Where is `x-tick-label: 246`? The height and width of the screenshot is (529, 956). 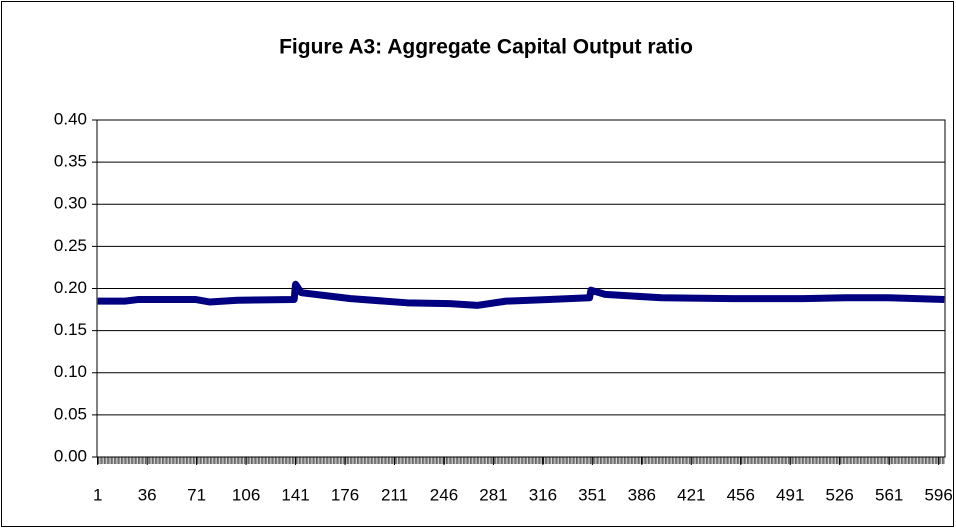 x-tick-label: 246 is located at coordinates (444, 494).